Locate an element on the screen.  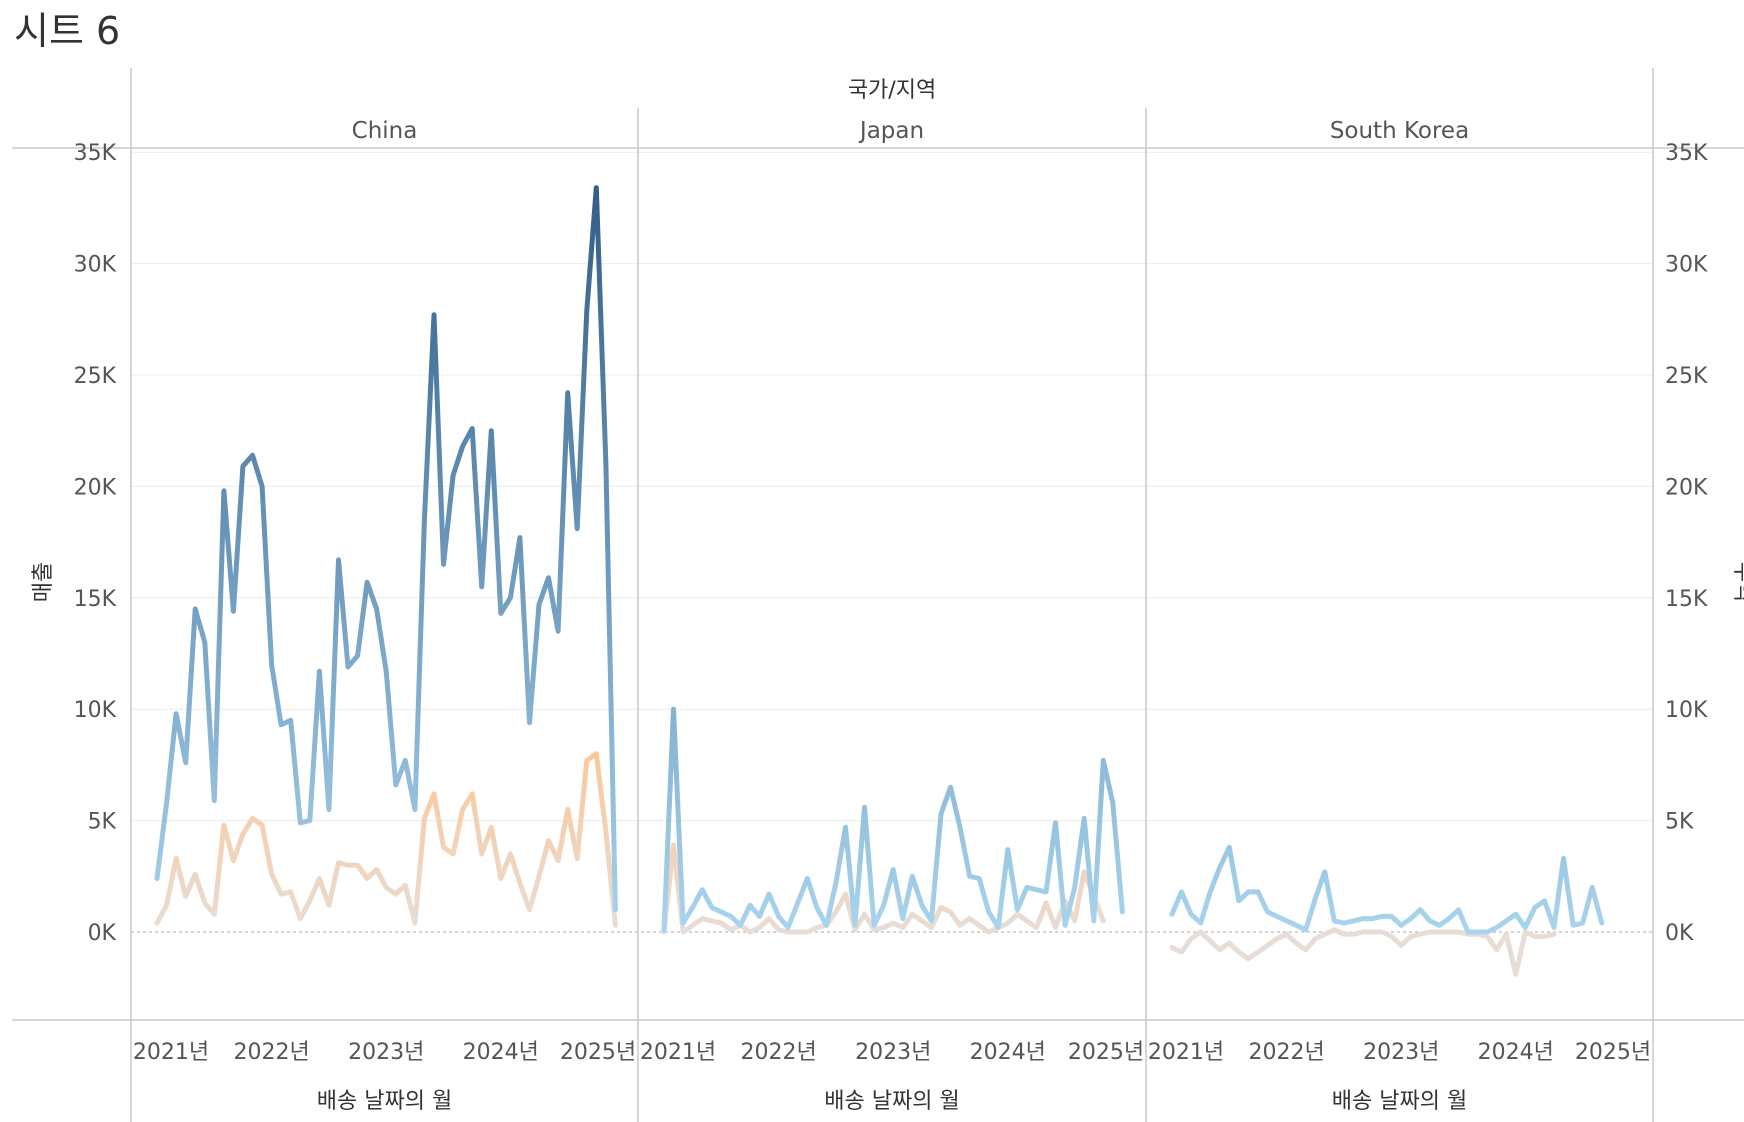
sales-line-japan is located at coordinates (893, 819).